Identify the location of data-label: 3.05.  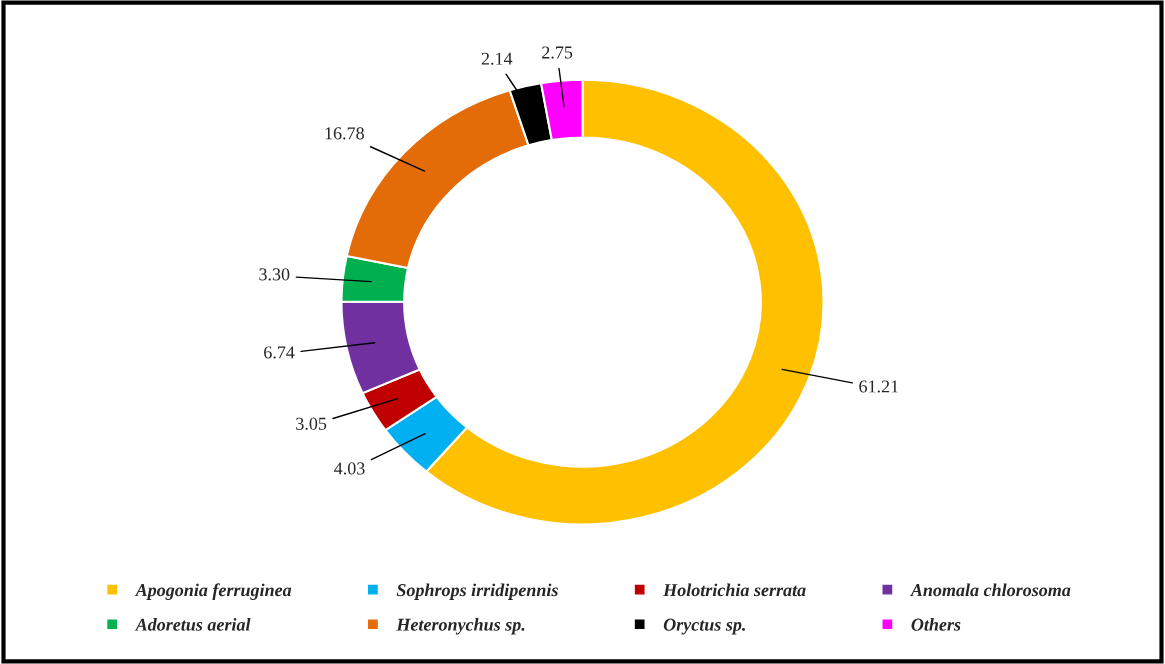
(311, 423).